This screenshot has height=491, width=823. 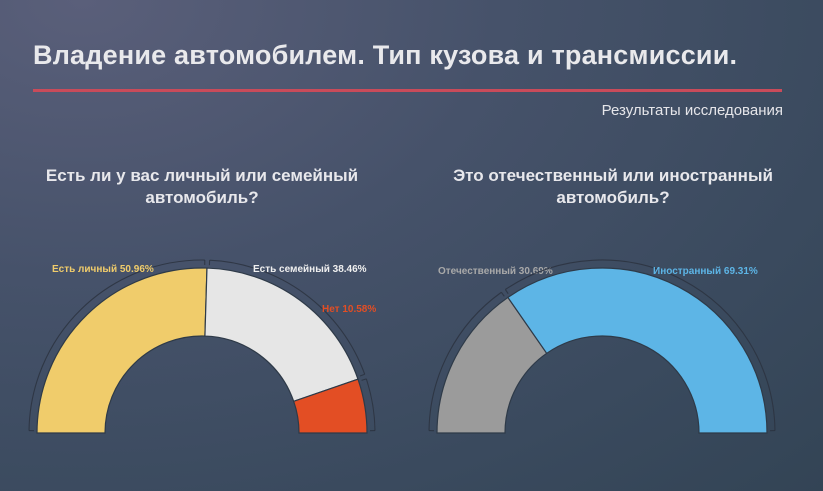 What do you see at coordinates (103, 269) in the screenshot?
I see `chart-1-label-1: Есть личный 50.96%` at bounding box center [103, 269].